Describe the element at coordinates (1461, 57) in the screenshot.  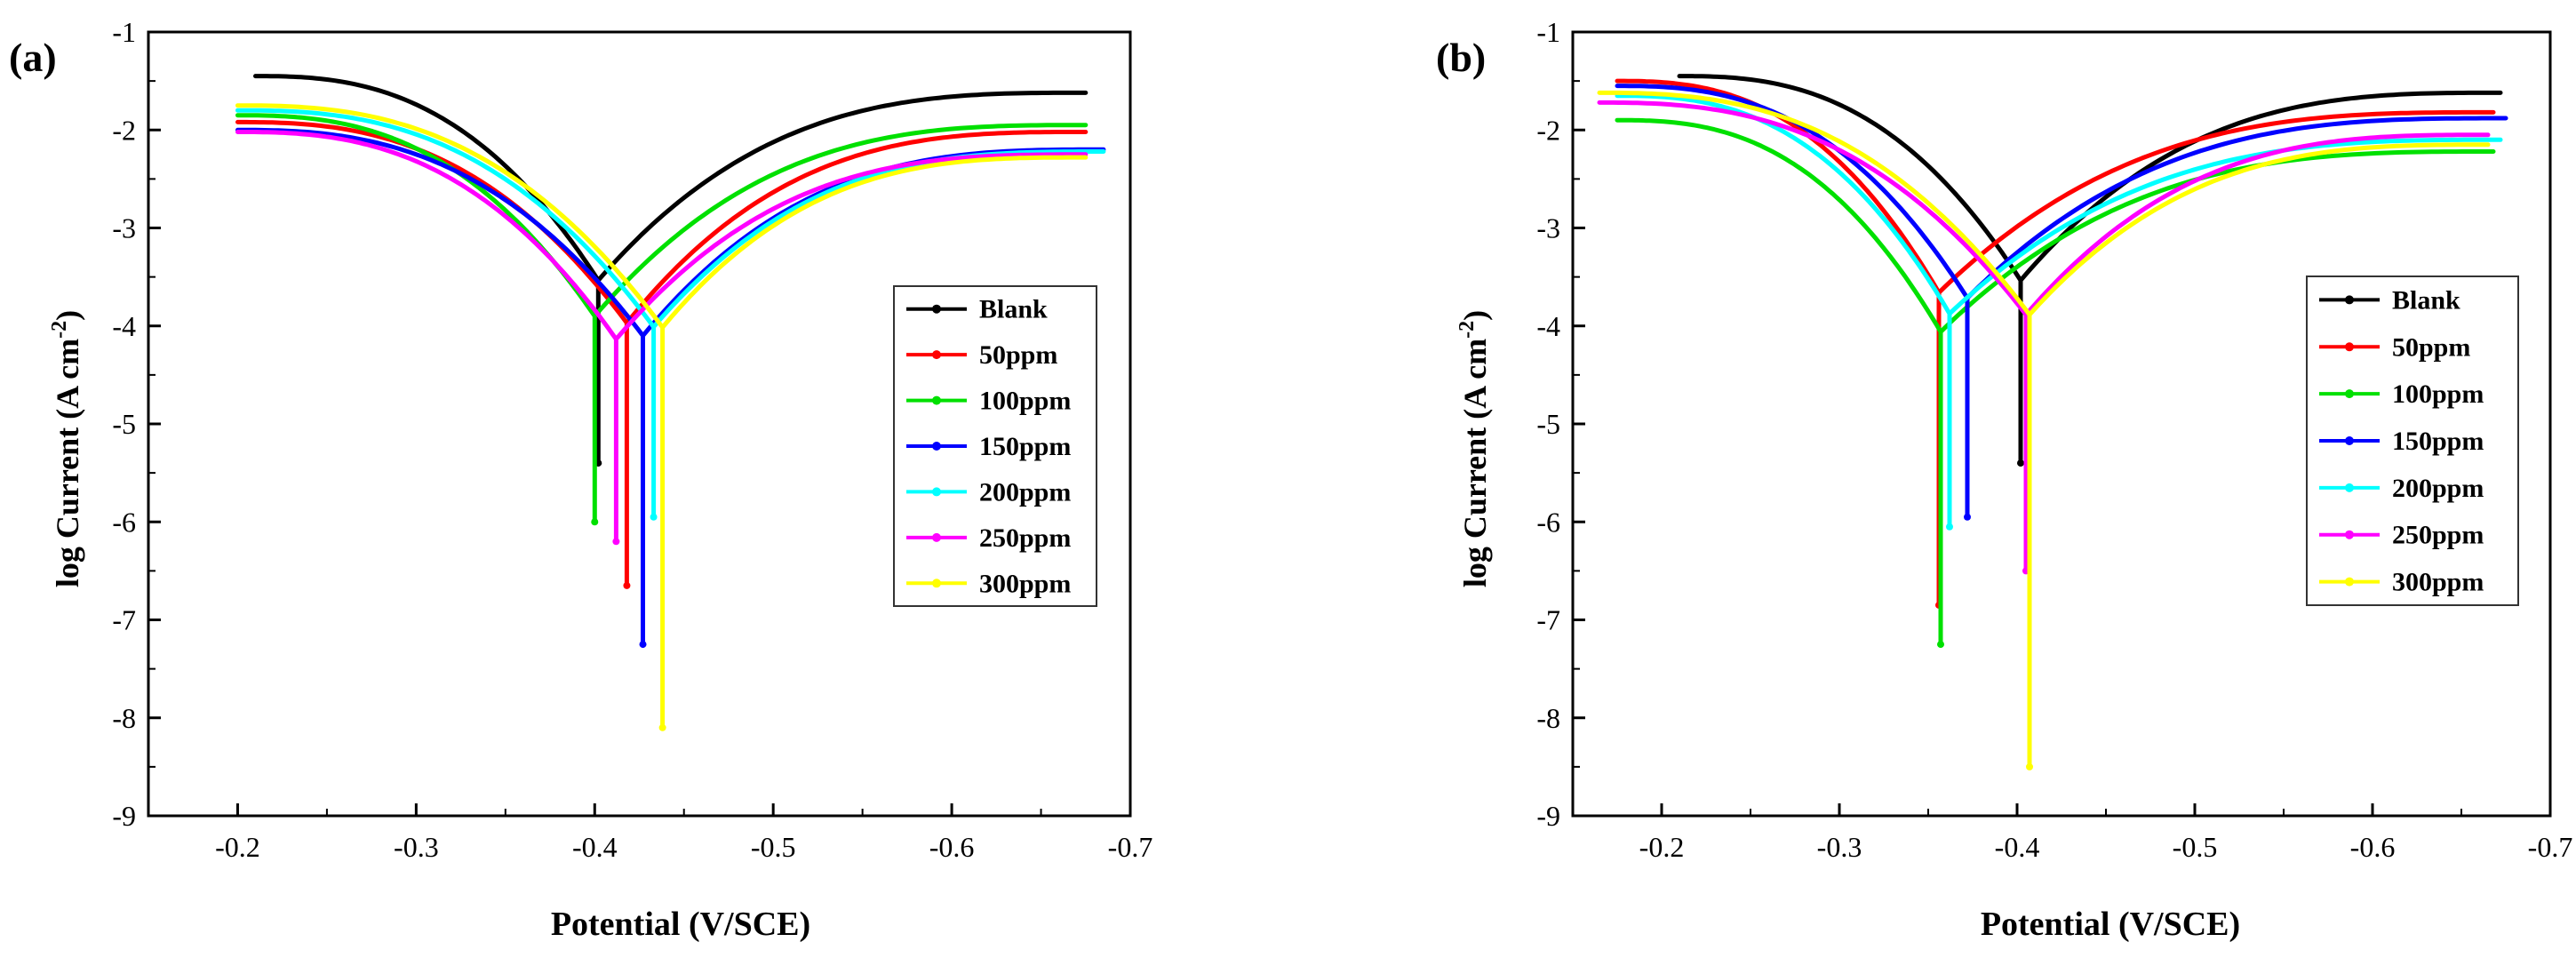
I see `panel-label: (b)` at that location.